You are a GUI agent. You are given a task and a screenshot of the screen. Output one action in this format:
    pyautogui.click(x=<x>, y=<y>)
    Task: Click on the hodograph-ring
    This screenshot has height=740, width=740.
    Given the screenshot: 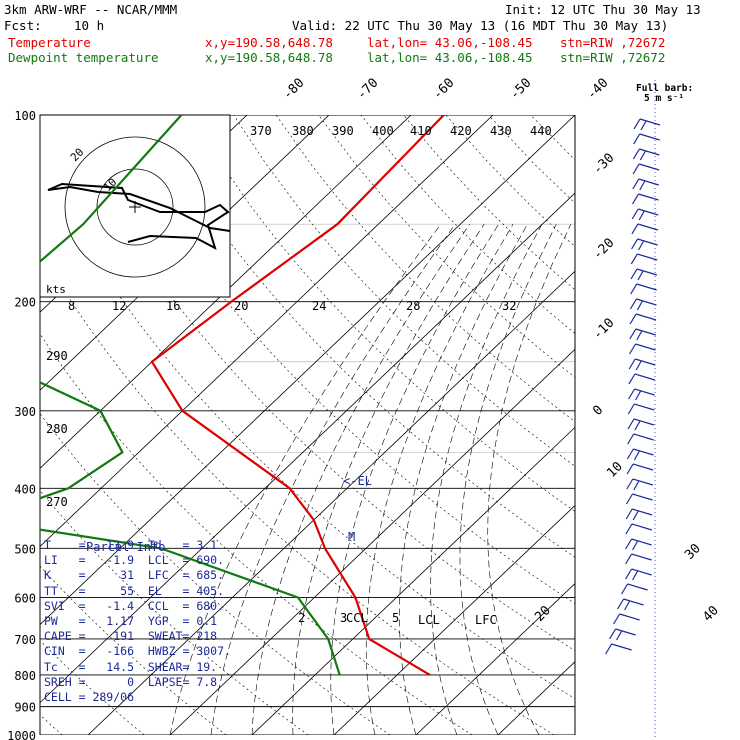 What is the action you would take?
    pyautogui.click(x=135, y=207)
    